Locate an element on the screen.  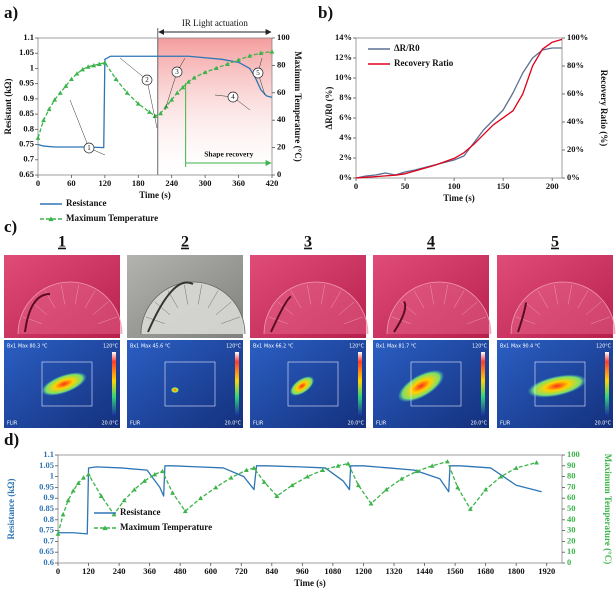
x-tick-label: 1800 is located at coordinates (516, 571).